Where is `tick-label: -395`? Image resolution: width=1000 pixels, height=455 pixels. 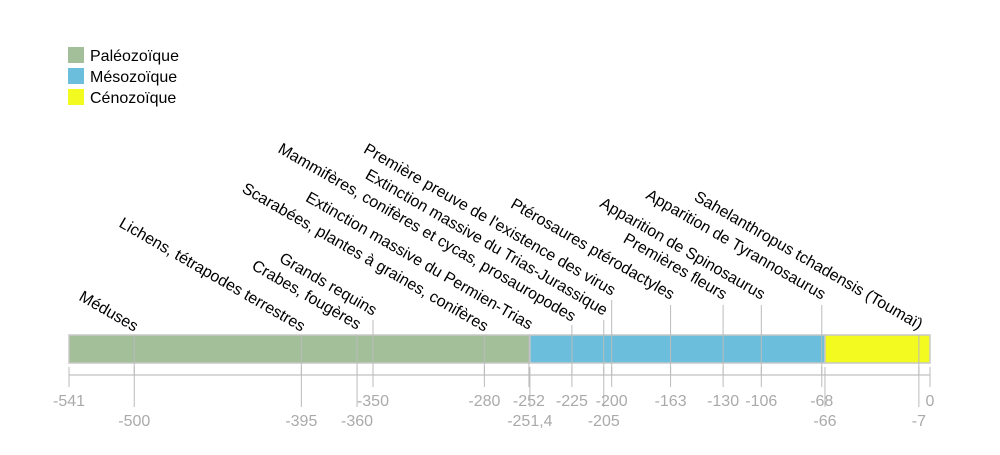 tick-label: -395 is located at coordinates (301, 421).